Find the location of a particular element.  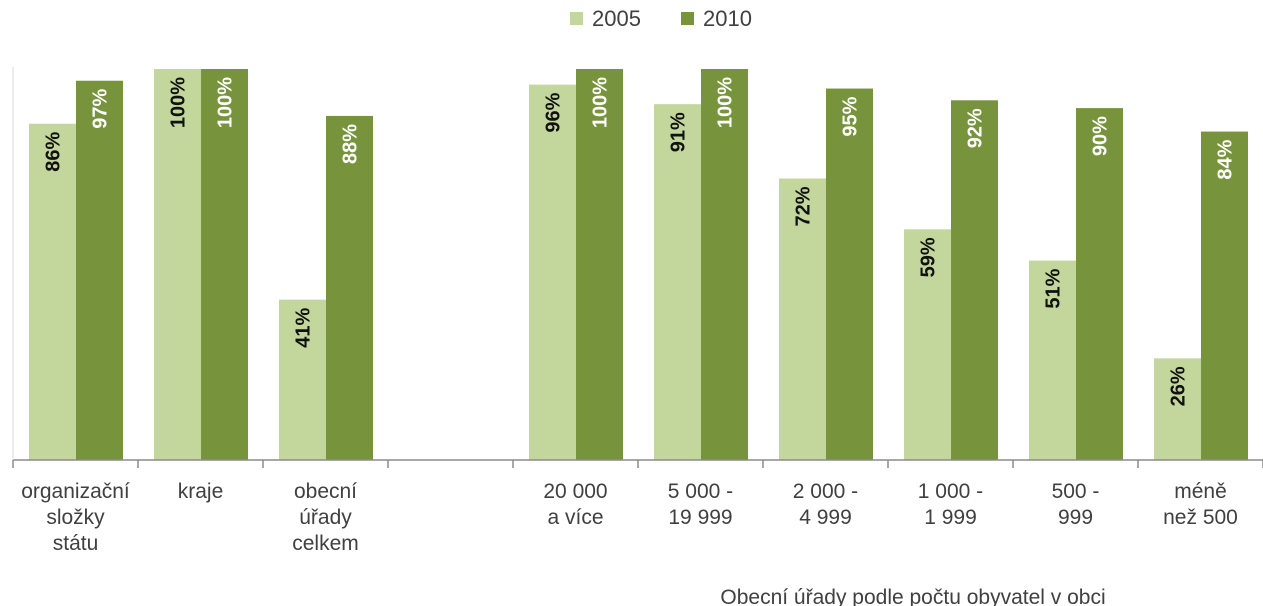

data-label-2005-1: 100% is located at coordinates (179, 102).